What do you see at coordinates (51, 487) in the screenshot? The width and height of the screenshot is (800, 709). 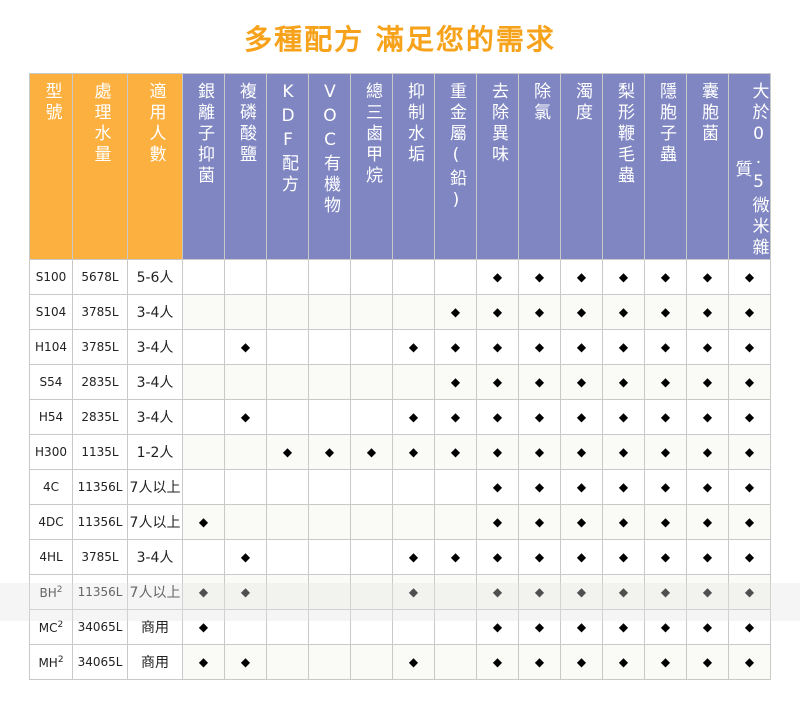 I see `model-cell: 4C` at bounding box center [51, 487].